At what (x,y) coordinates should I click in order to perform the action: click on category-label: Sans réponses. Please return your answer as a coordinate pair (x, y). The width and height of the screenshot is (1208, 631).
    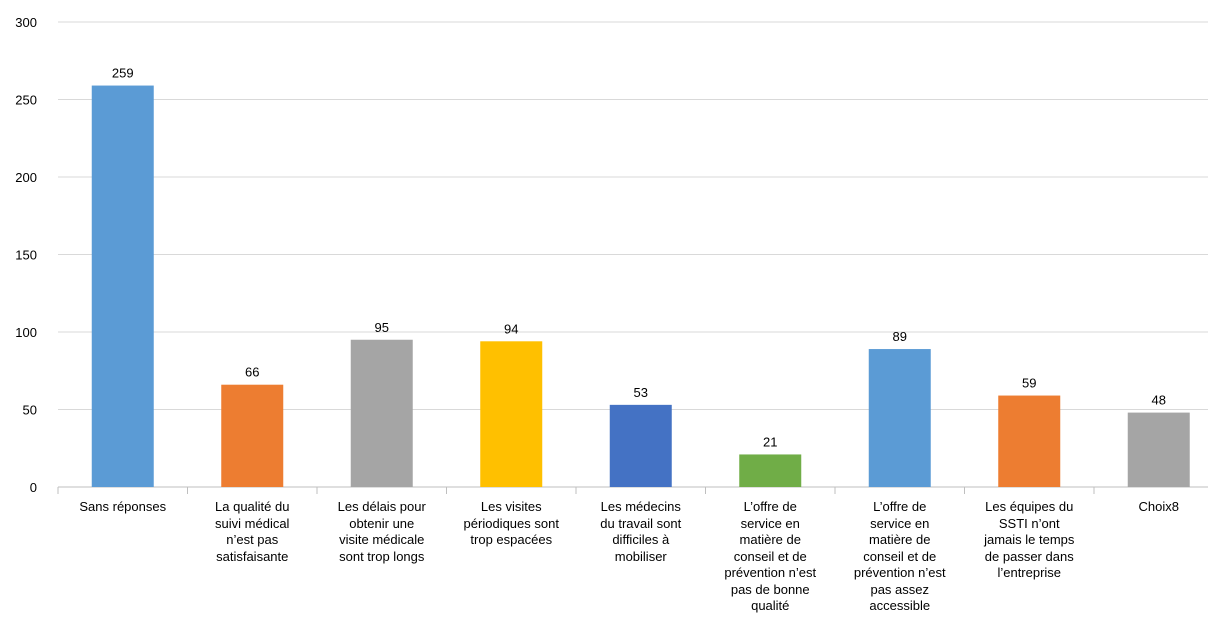
    Looking at the image, I should click on (123, 507).